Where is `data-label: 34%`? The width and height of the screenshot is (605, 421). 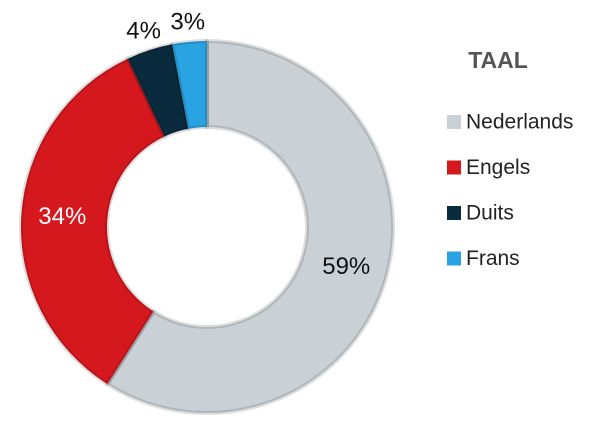
data-label: 34% is located at coordinates (62, 216).